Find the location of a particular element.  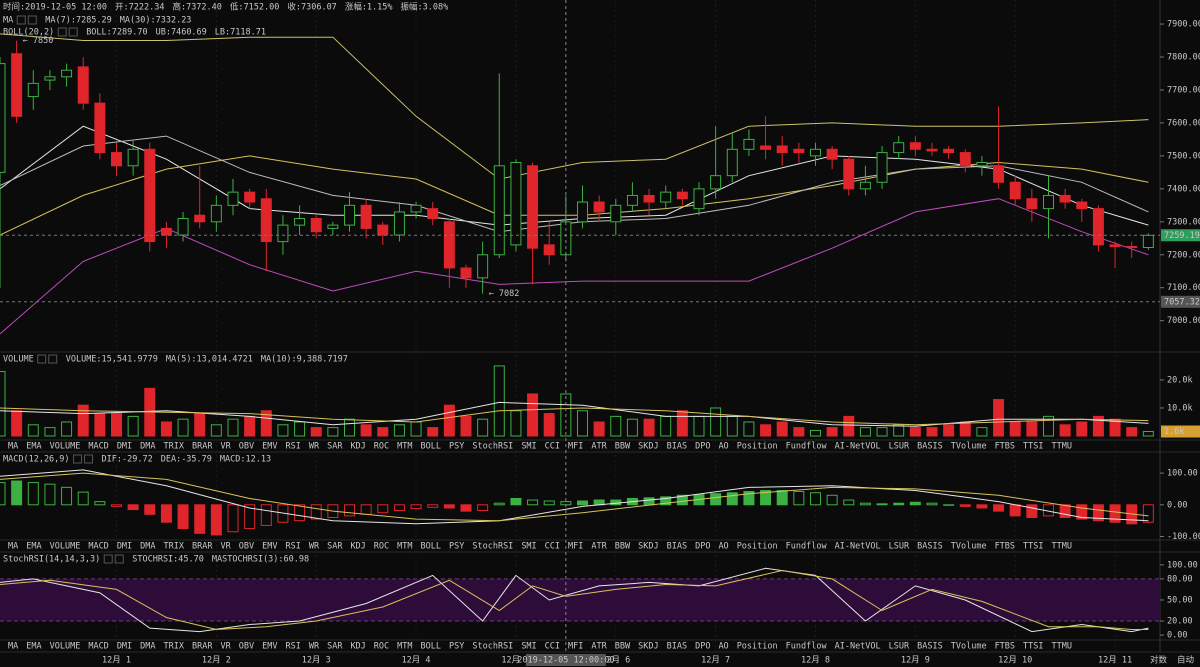

indicator-tab: MACD is located at coordinates (98, 547).